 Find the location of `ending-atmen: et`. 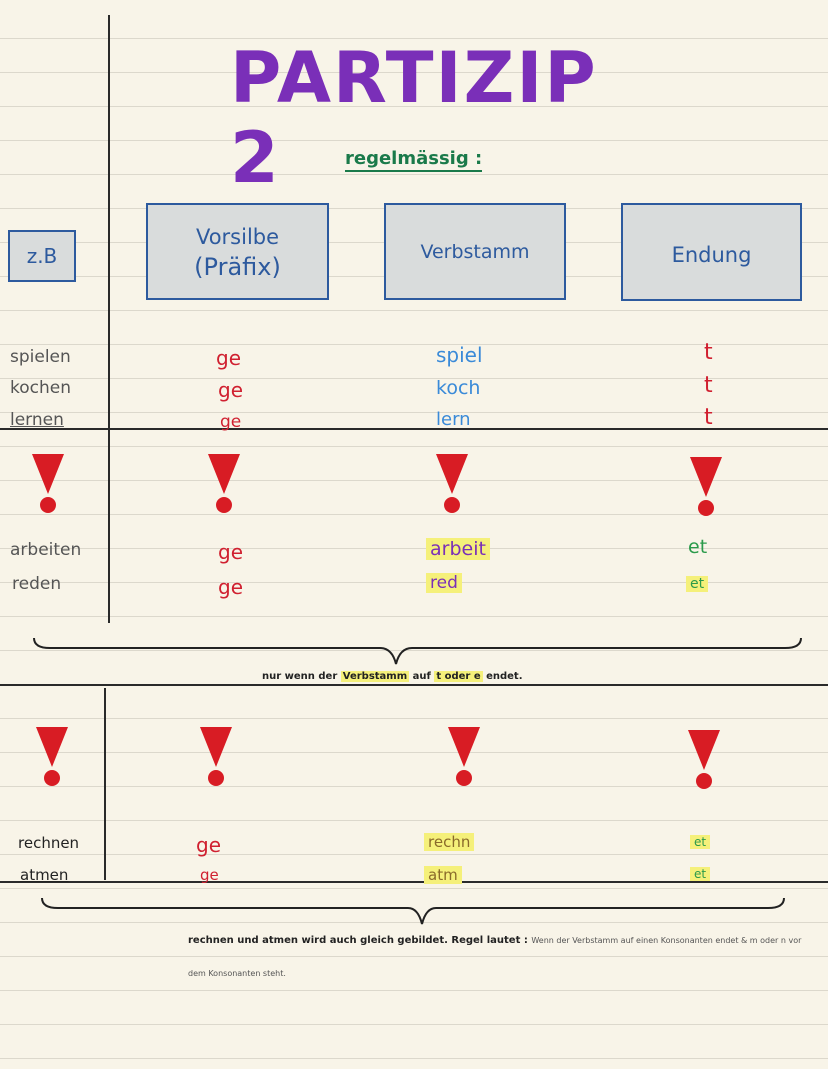

ending-atmen: et is located at coordinates (700, 874).